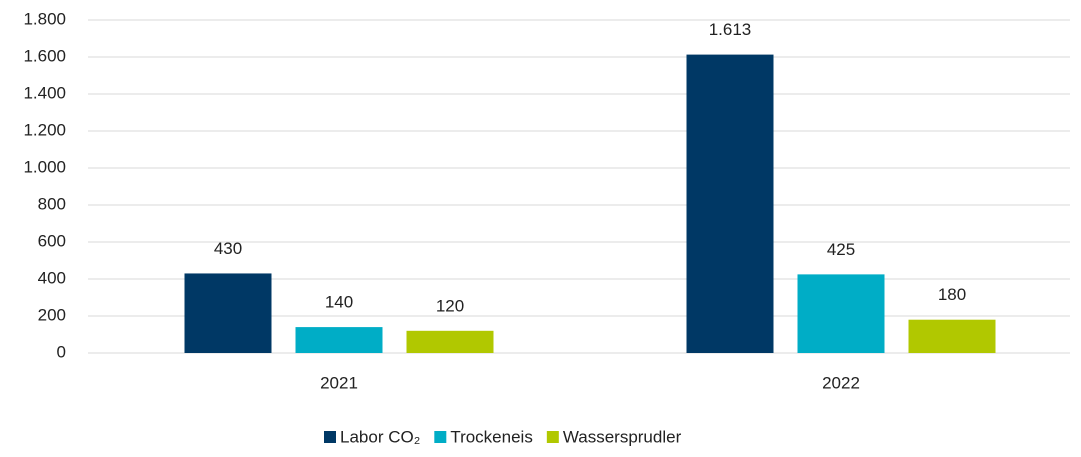 The height and width of the screenshot is (457, 1081). Describe the element at coordinates (44, 166) in the screenshot. I see `y-tick-label: 1.000` at that location.